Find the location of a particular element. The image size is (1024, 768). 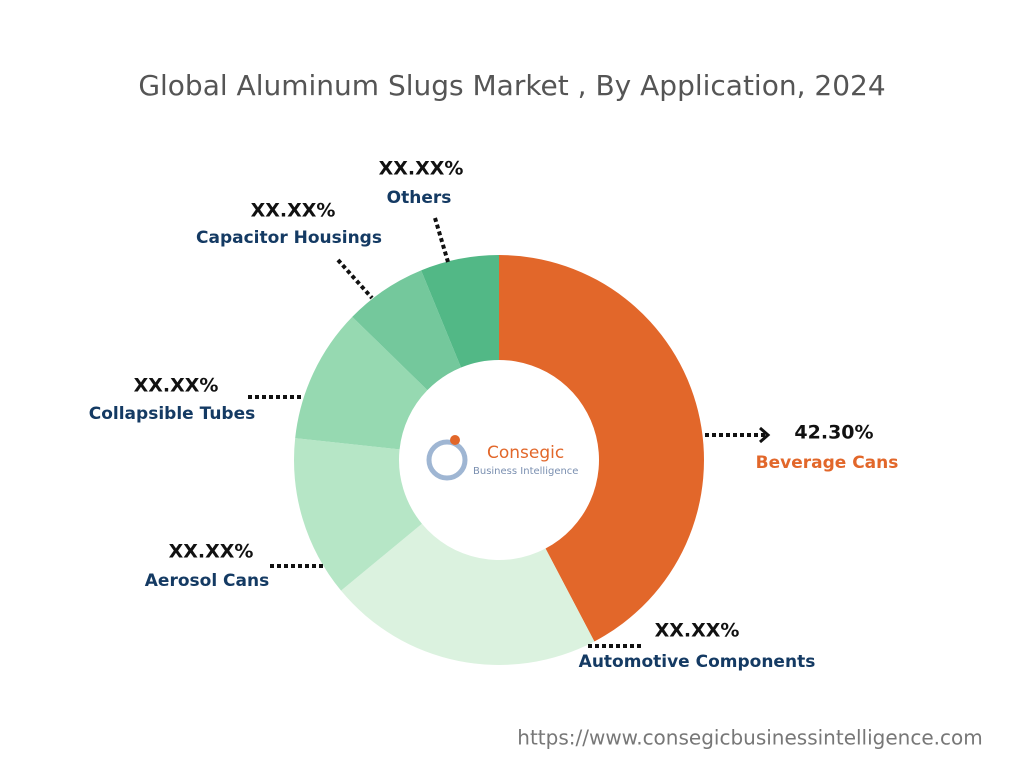

category-label: Capacitor Housings is located at coordinates (289, 238).